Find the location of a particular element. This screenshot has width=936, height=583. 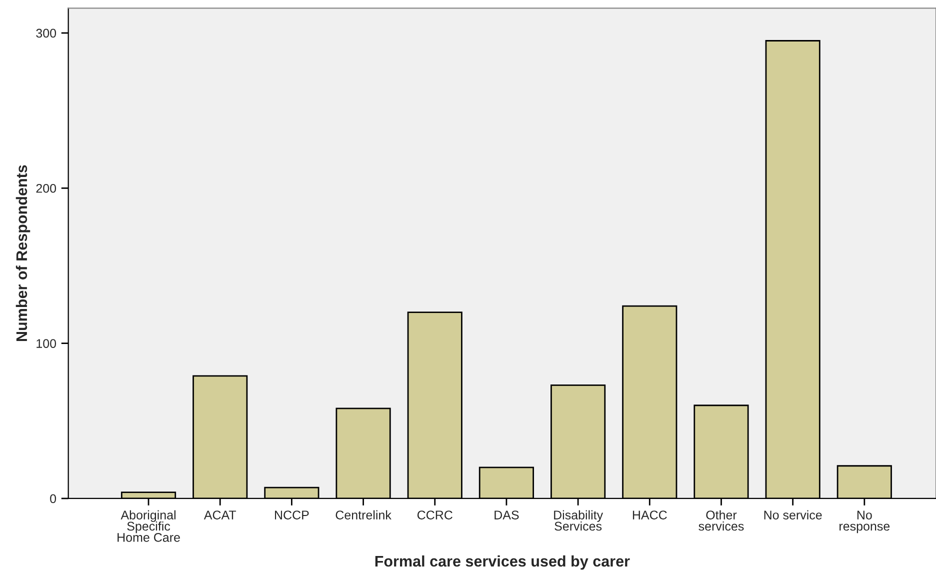

y-tick-label: 0 is located at coordinates (53, 499).